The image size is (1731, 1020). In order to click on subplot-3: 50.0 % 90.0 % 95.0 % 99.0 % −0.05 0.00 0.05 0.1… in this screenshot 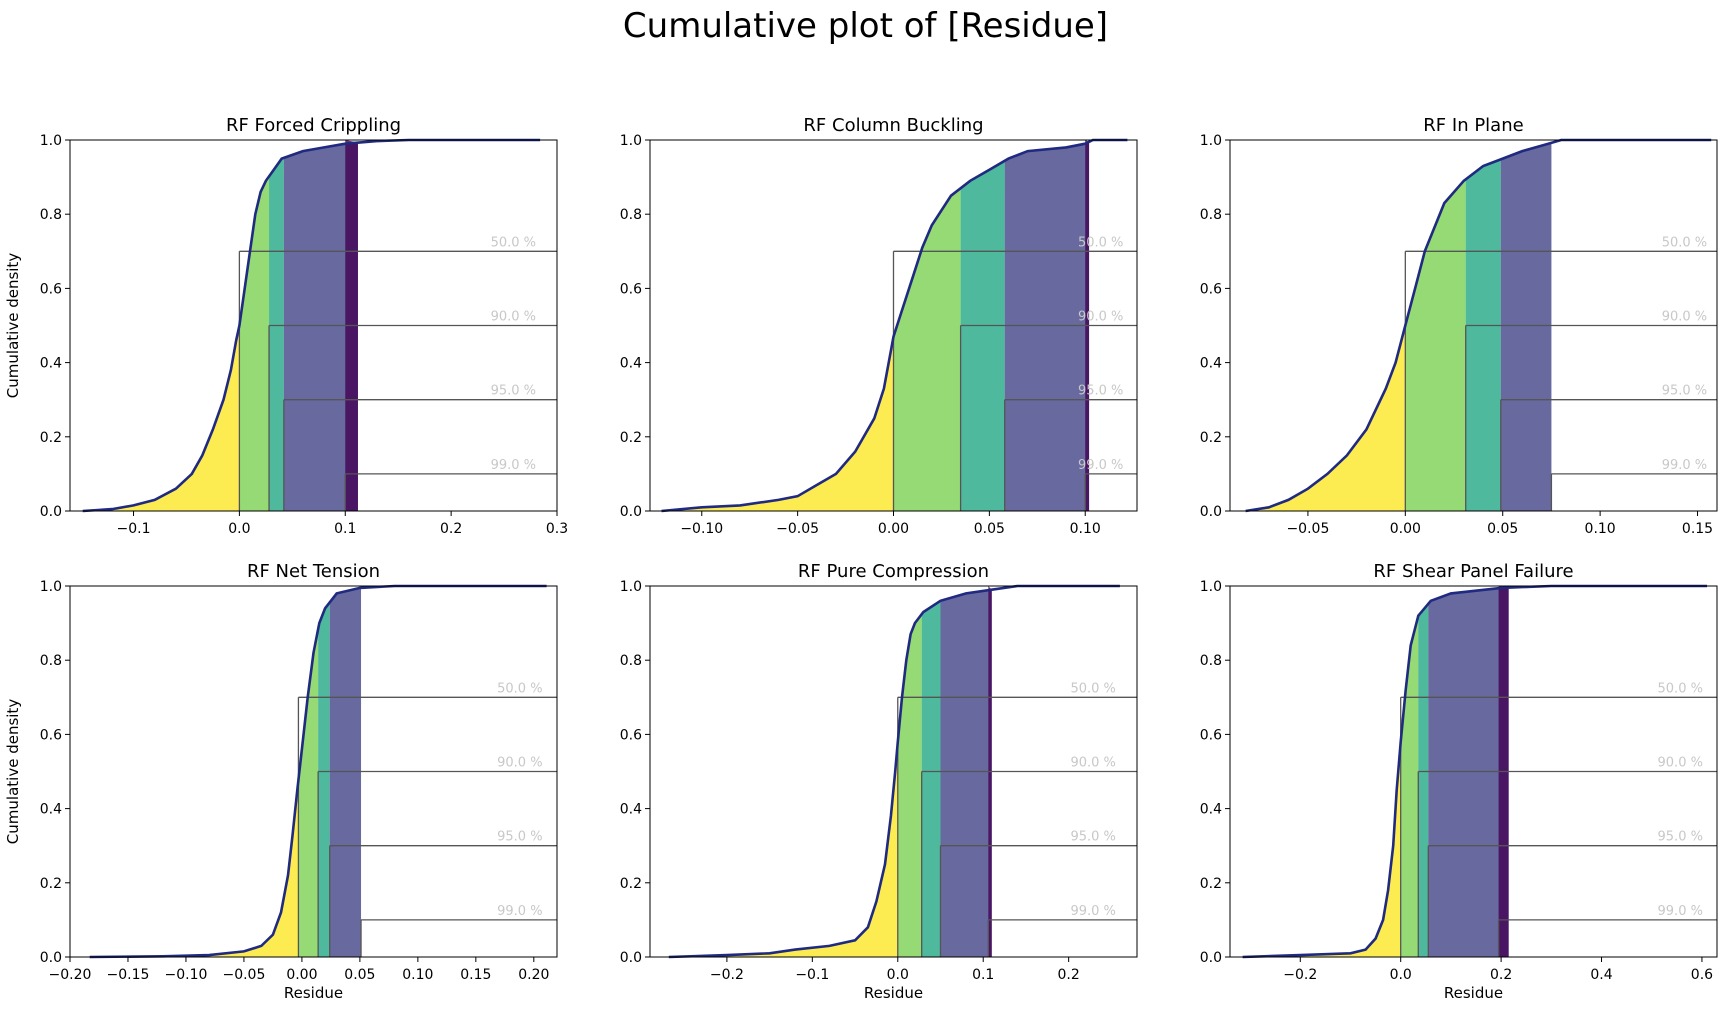, I will do `click(1459, 326)`.